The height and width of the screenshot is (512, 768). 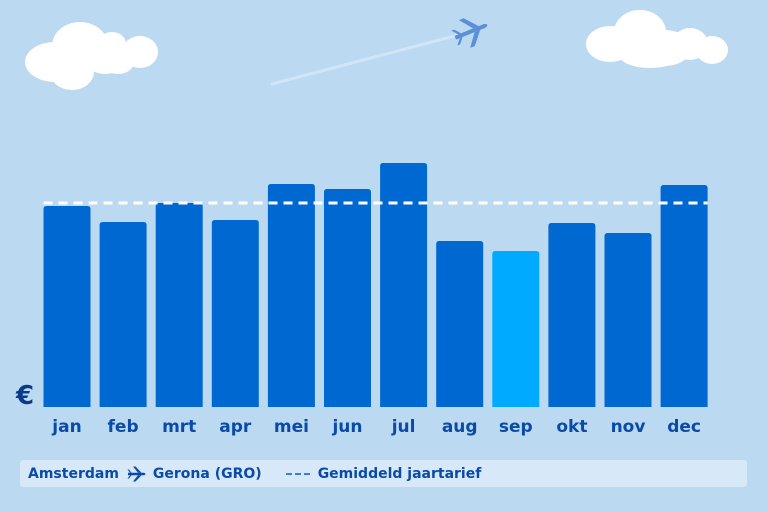 I want to click on month-label-sep: sep, so click(x=516, y=427).